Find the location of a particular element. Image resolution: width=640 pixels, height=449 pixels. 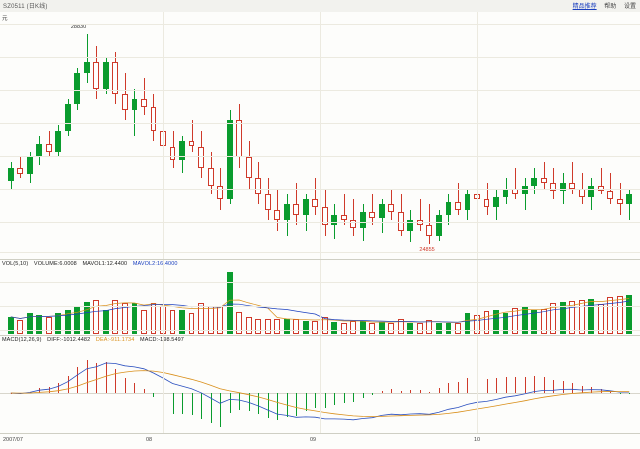

high-annotation: 28830 is located at coordinates (78, 27).